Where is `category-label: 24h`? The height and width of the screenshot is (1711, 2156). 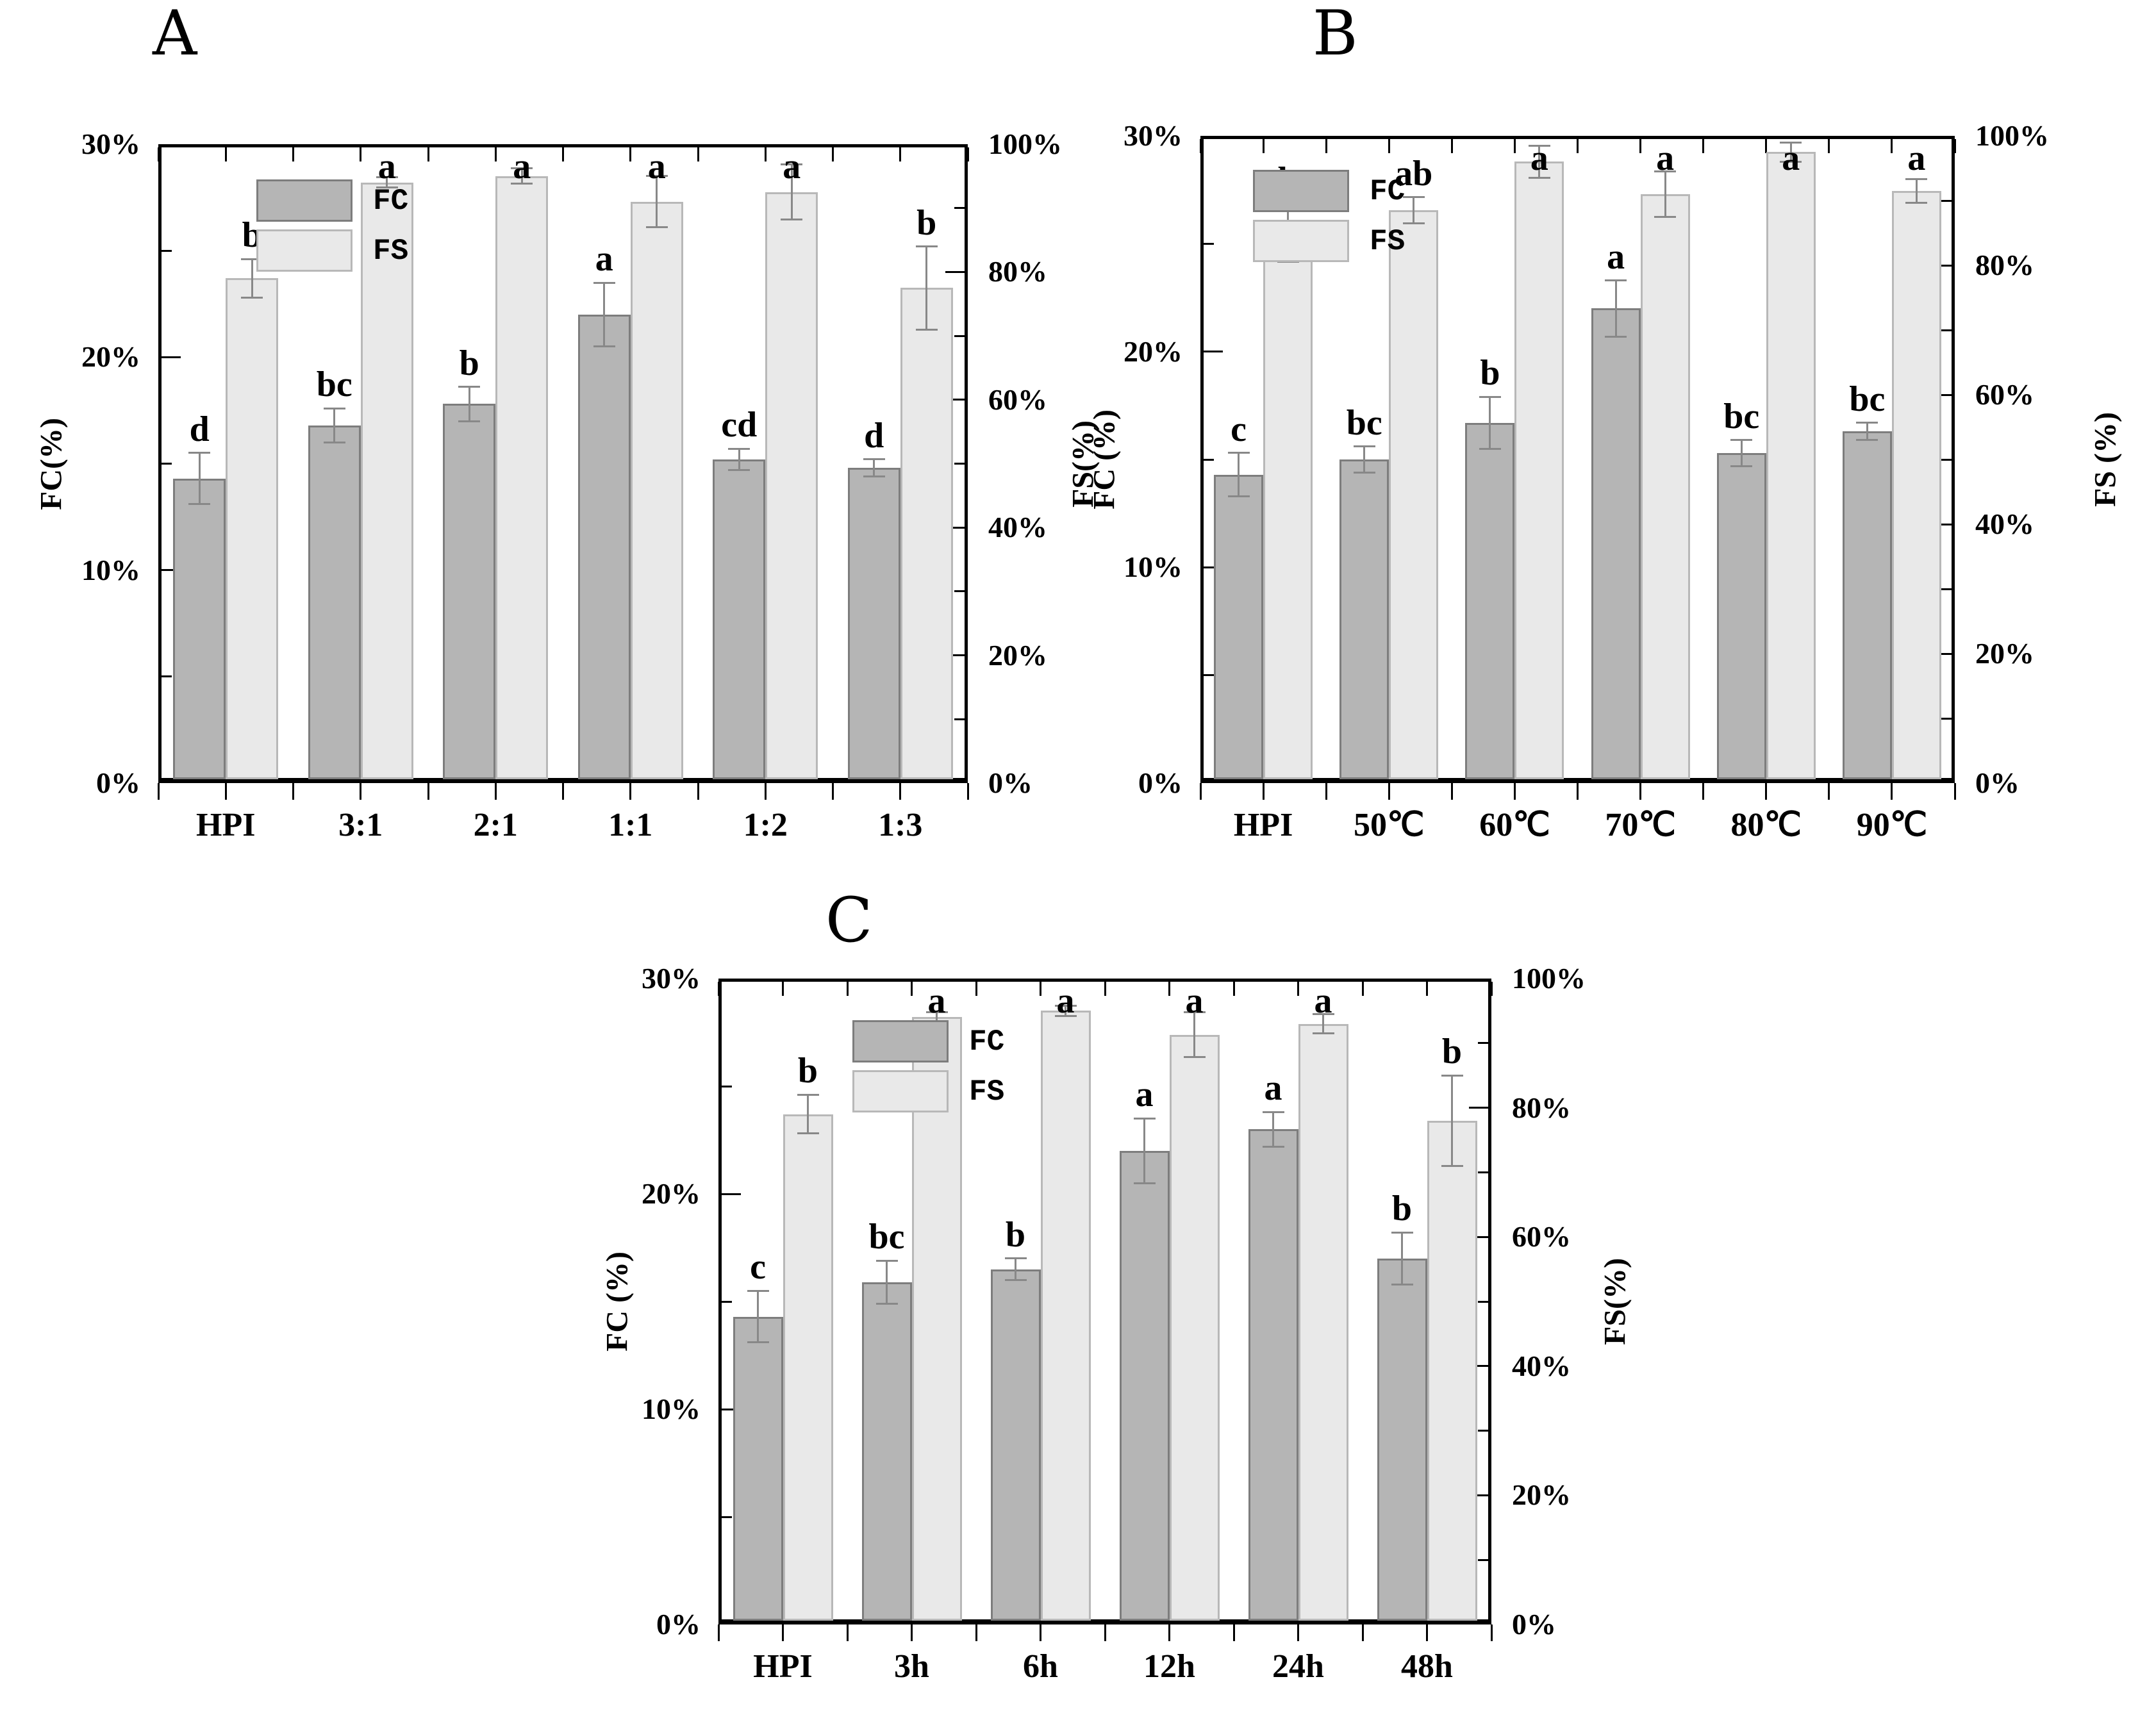
category-label: 24h is located at coordinates (1298, 1666).